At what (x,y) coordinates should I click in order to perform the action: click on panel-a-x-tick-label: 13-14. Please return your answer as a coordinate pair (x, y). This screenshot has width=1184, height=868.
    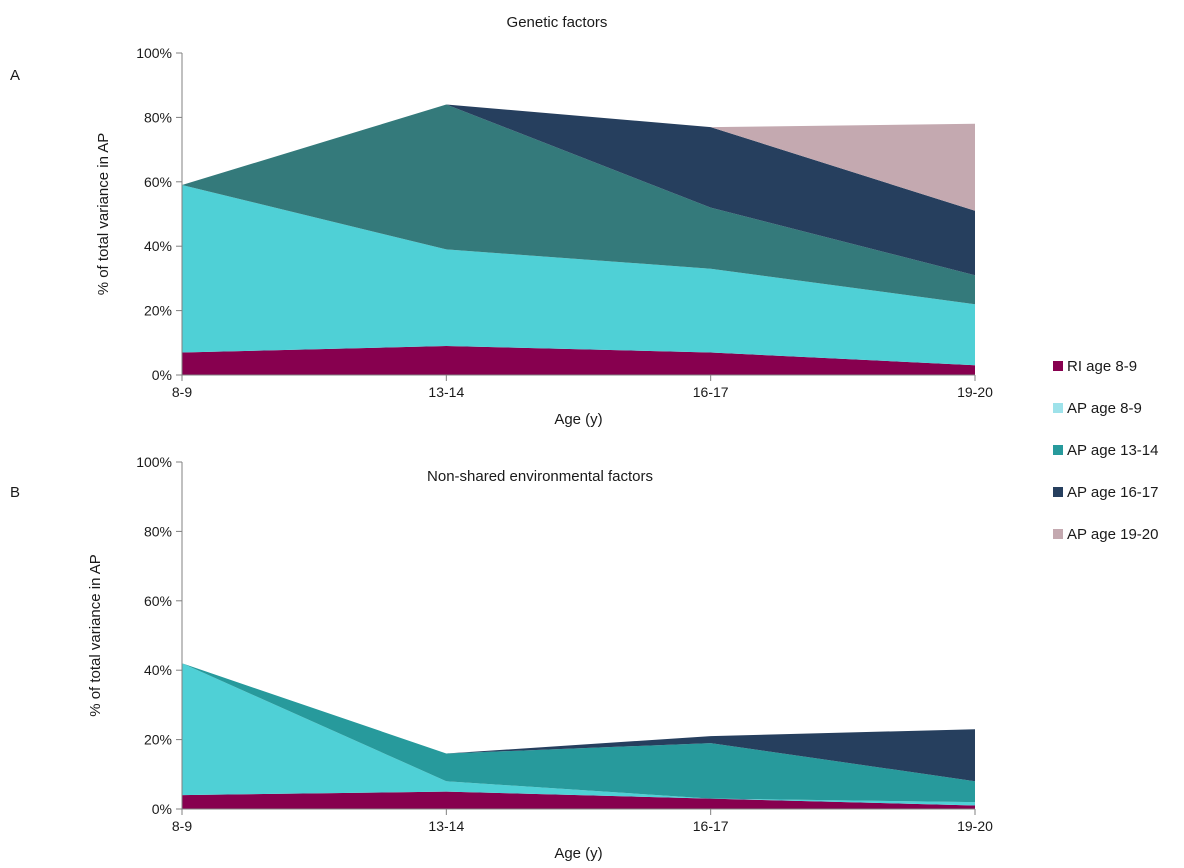
    Looking at the image, I should click on (446, 392).